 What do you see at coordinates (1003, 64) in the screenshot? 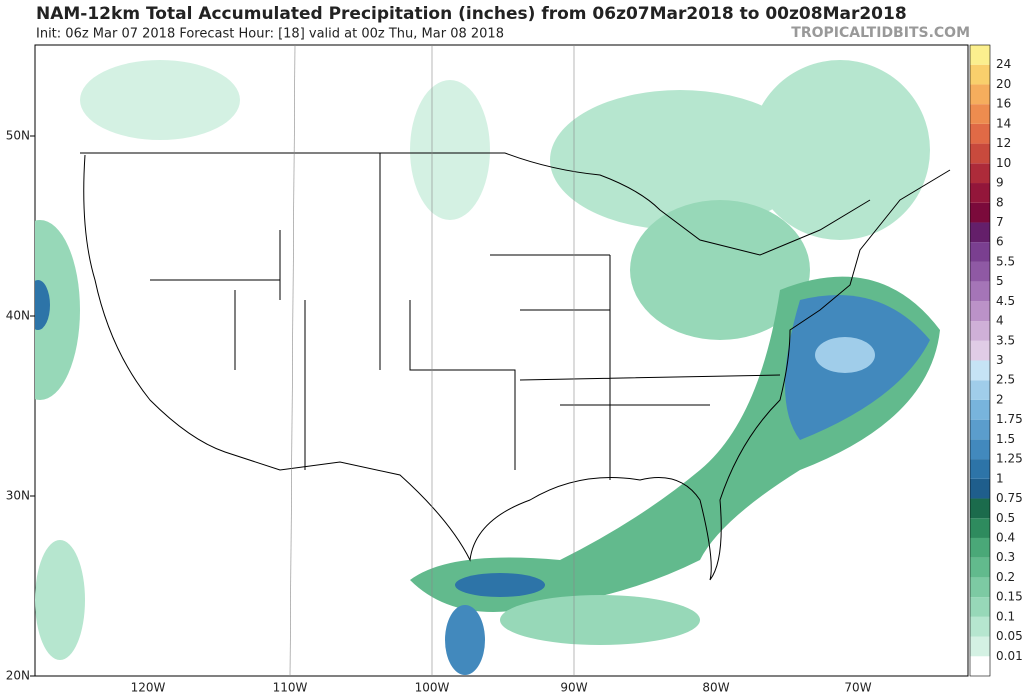
I see `colorbar-label: 24` at bounding box center [1003, 64].